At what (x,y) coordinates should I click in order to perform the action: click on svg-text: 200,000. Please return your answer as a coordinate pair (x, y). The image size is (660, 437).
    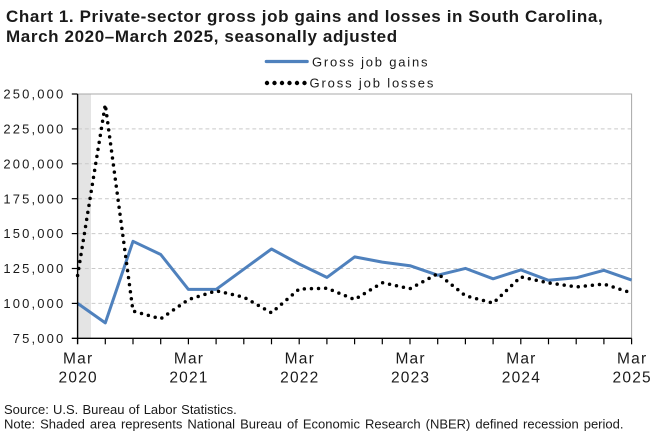
    Looking at the image, I should click on (34, 163).